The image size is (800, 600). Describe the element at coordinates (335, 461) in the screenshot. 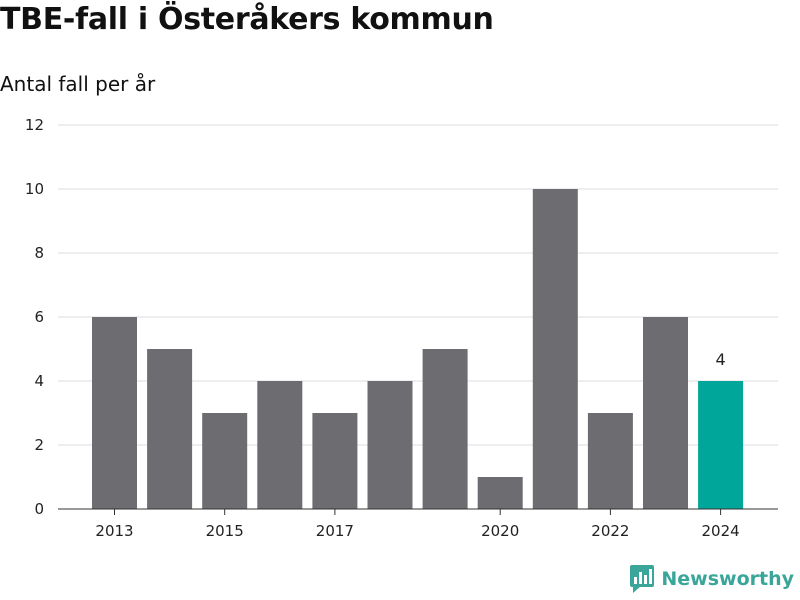

I see `bar-2017` at that location.